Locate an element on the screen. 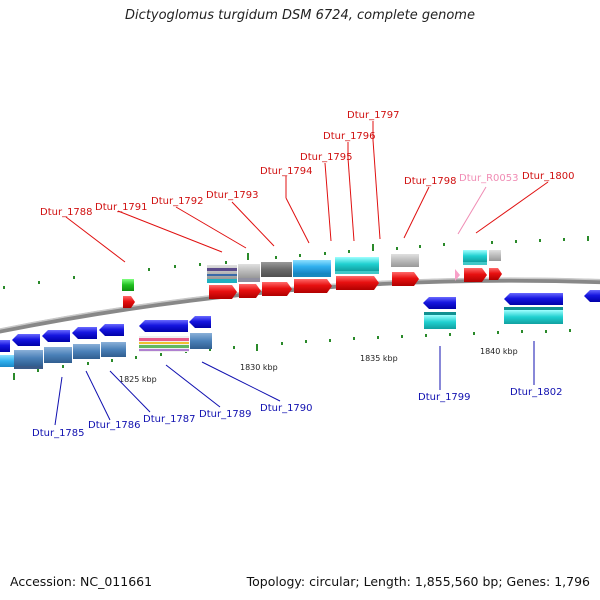 Image resolution: width=600 pixels, height=600 pixels. gene-block-annotation is located at coordinates (128, 285).